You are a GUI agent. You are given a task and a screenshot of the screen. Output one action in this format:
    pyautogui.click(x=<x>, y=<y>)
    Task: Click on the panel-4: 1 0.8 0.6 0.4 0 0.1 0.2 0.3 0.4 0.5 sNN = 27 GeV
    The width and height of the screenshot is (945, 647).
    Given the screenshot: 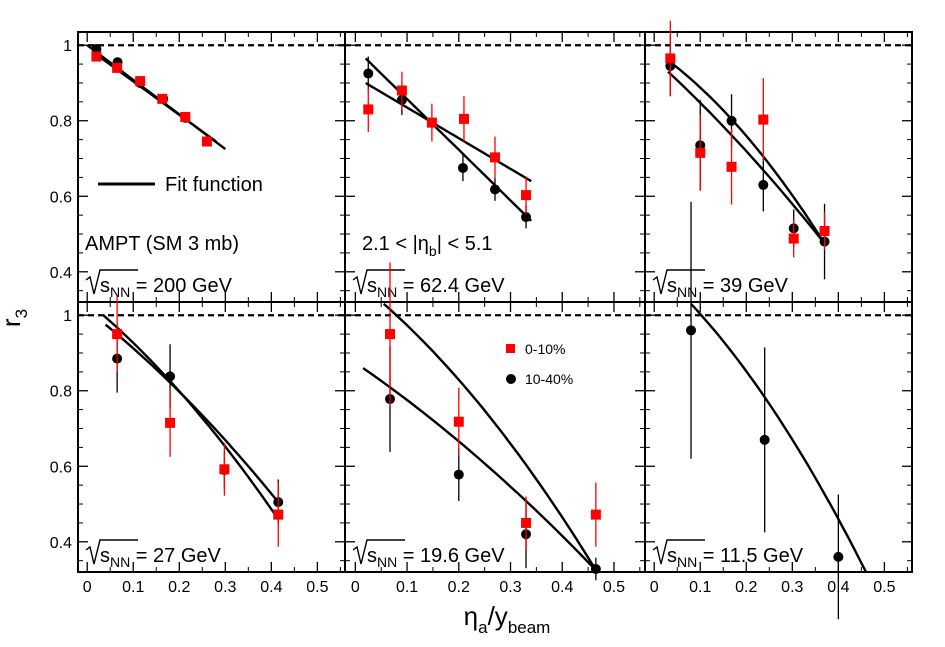 What is the action you would take?
    pyautogui.click(x=198, y=446)
    